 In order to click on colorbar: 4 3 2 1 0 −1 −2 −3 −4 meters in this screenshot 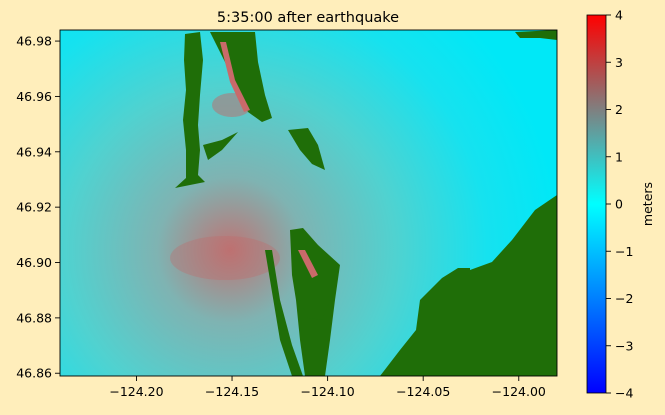, I will do `click(620, 204)`.